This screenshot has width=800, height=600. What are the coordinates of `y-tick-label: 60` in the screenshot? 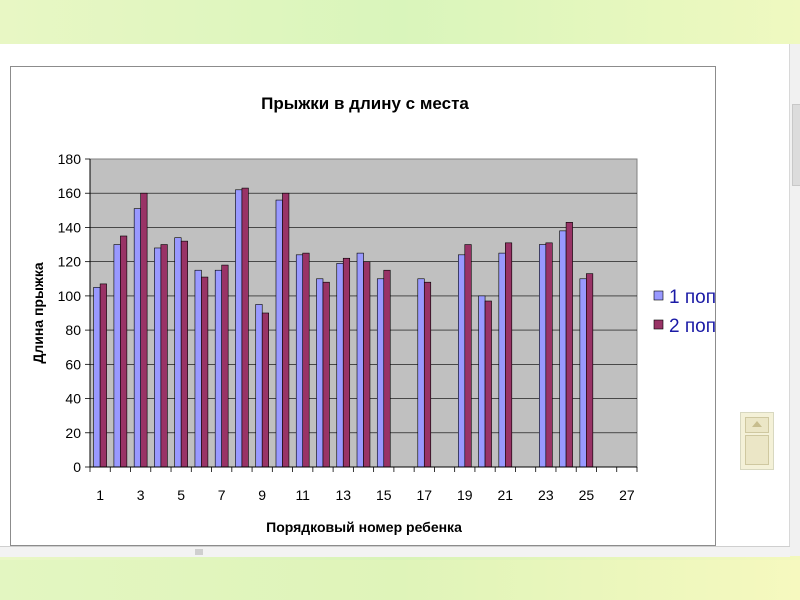 It's located at (73, 364).